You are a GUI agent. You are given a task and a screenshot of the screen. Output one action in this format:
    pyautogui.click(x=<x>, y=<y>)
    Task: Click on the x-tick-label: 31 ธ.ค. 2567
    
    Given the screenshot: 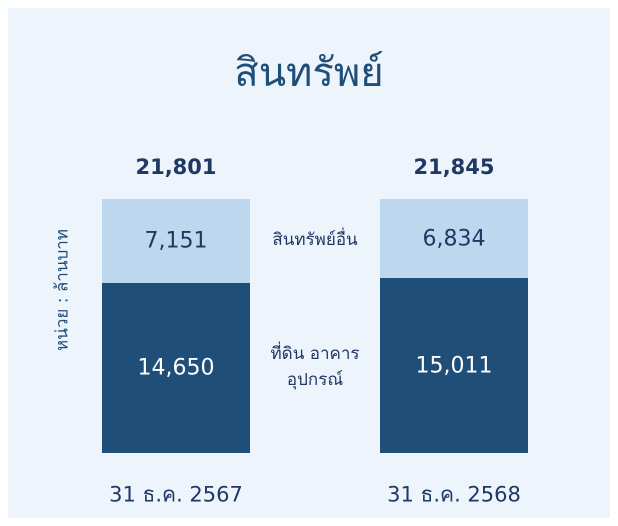 What is the action you would take?
    pyautogui.click(x=176, y=494)
    